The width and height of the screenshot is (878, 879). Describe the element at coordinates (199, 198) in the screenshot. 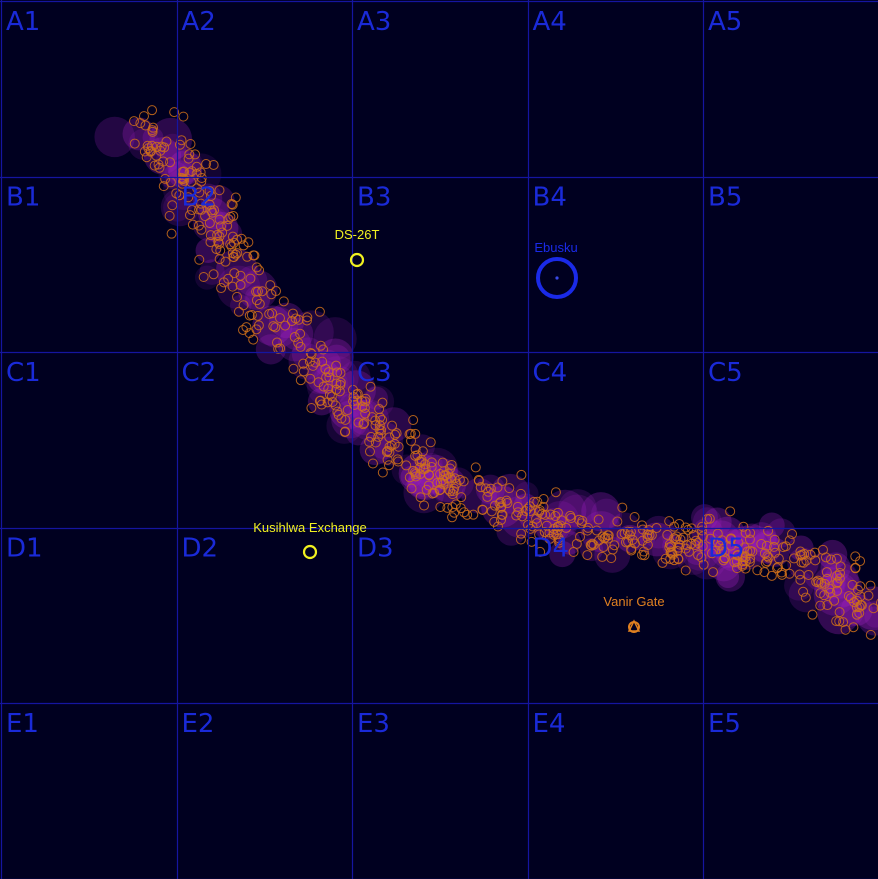

I see `cell-label-B2: B2` at that location.